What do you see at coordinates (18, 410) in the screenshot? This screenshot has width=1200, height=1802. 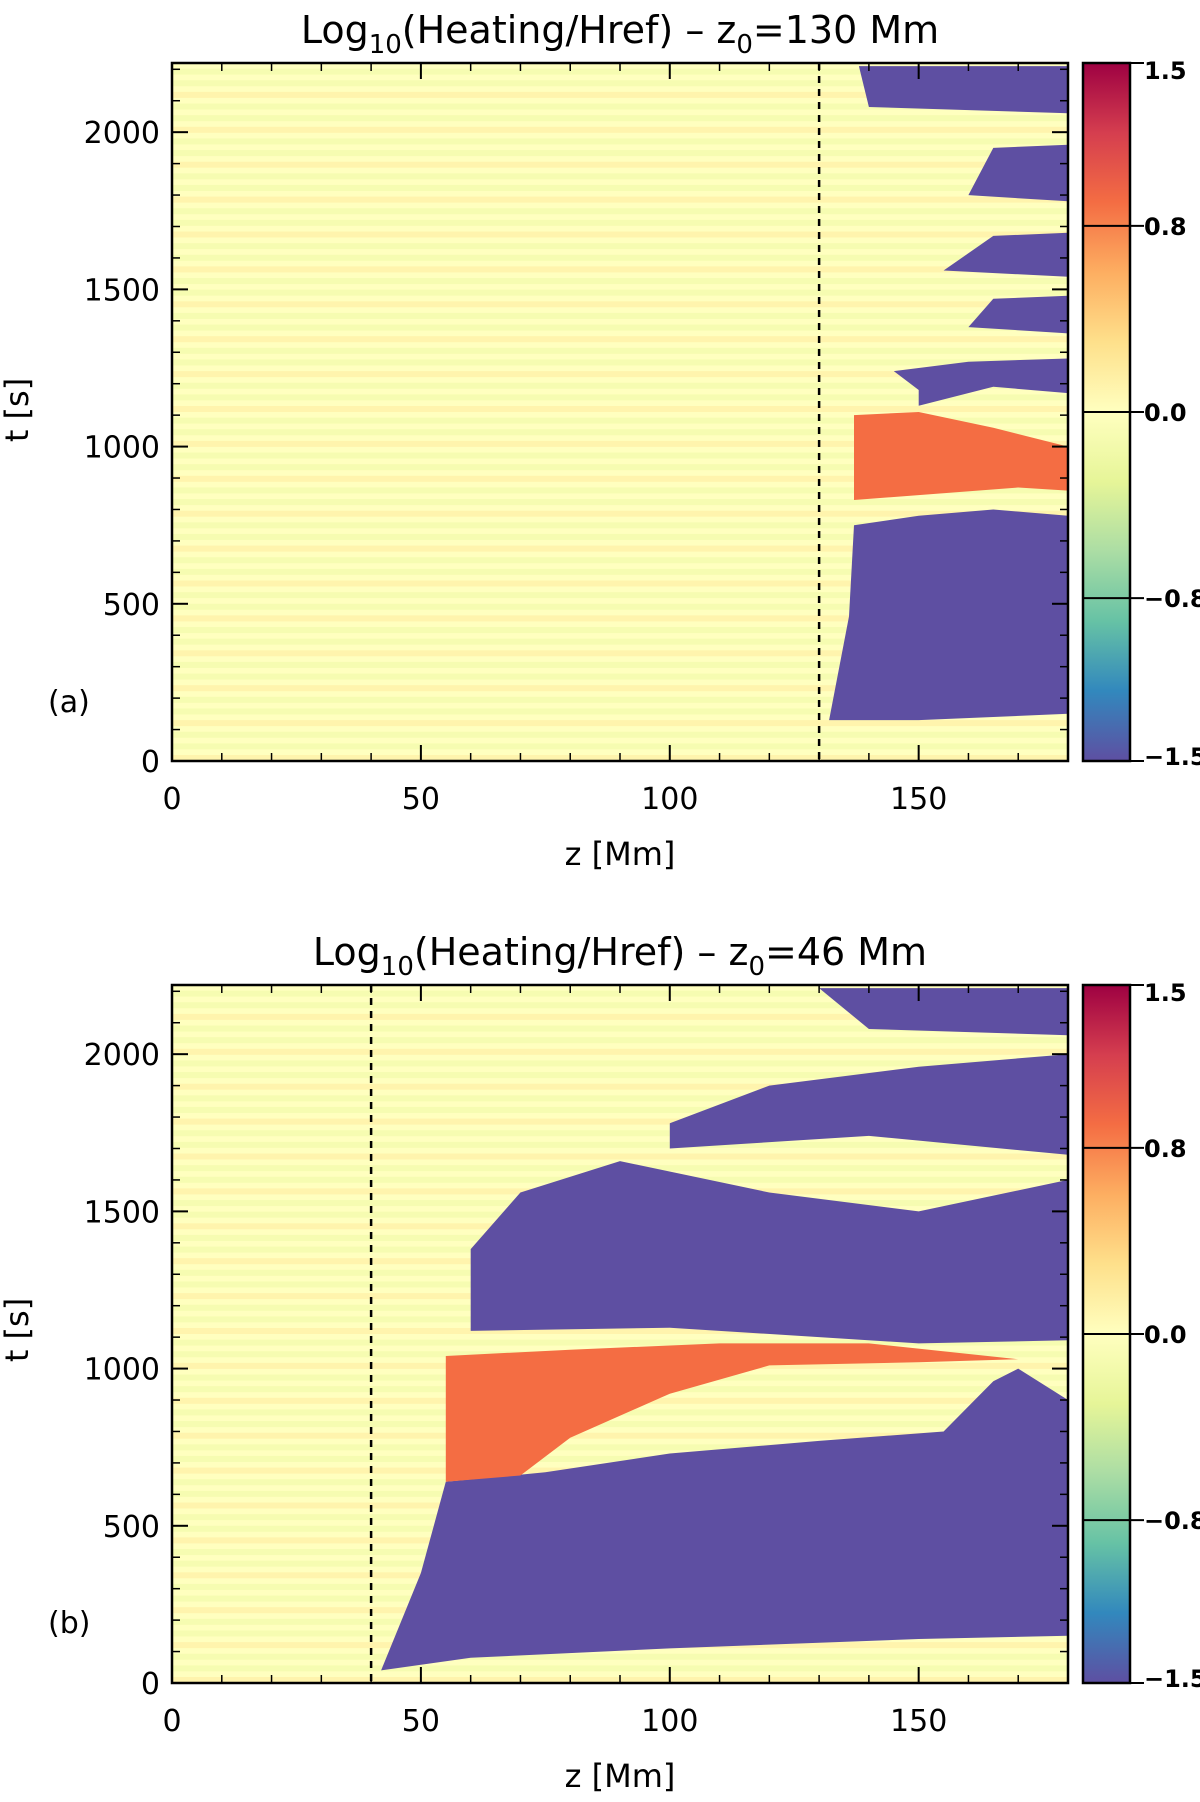 I see `ylabel-a: t [s]` at bounding box center [18, 410].